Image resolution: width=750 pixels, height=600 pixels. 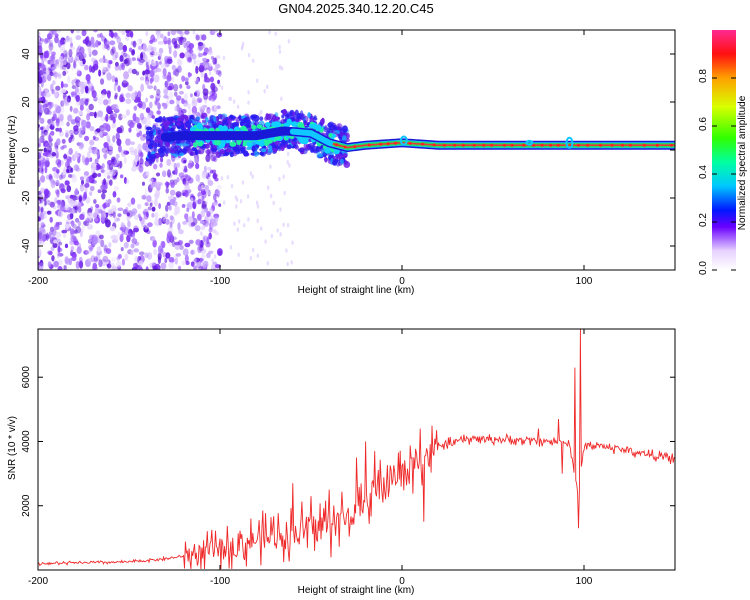 I want to click on spectrogram-y-tick-label: 20, so click(x=26, y=102).